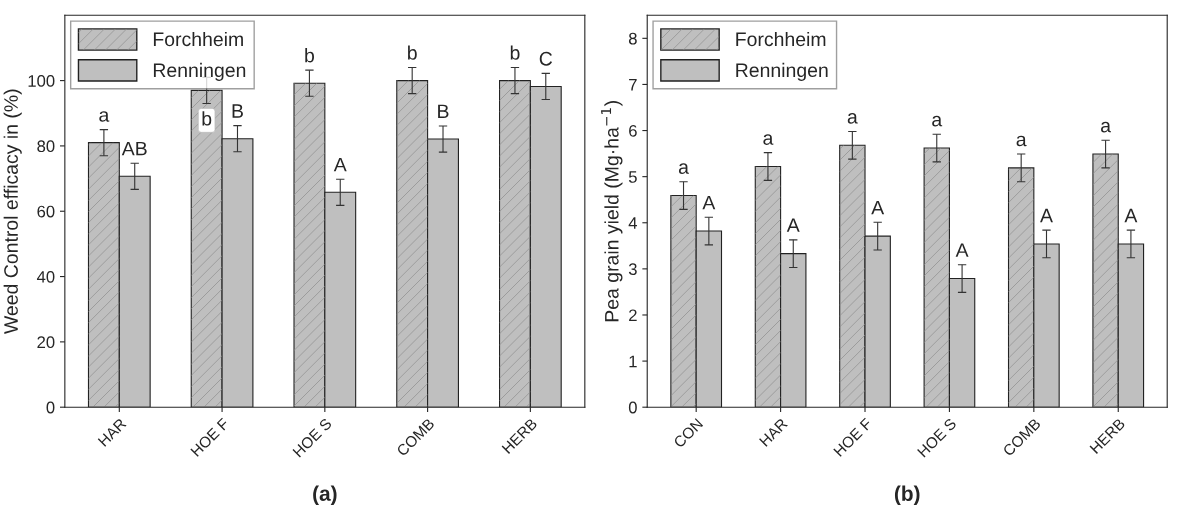 The width and height of the screenshot is (1179, 509). What do you see at coordinates (134, 148) in the screenshot?
I see `data-label: AB` at bounding box center [134, 148].